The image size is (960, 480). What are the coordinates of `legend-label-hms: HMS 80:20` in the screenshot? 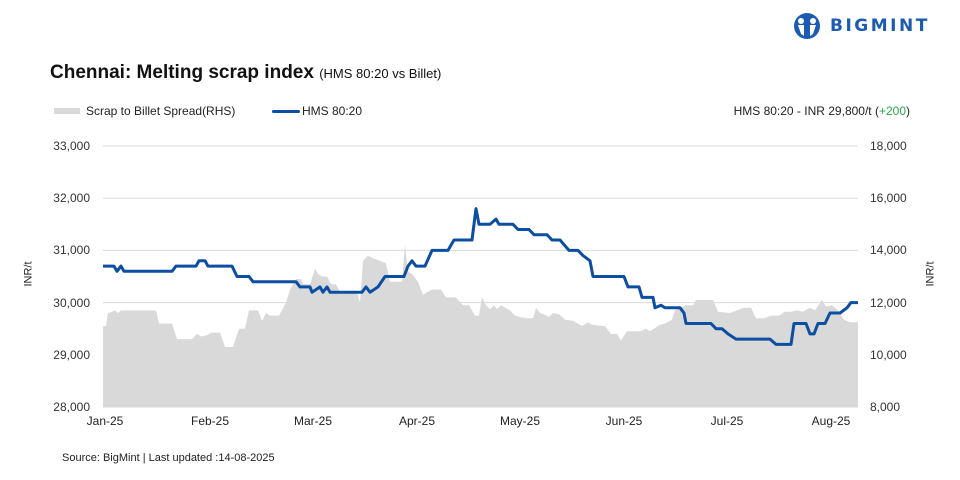 It's located at (332, 111).